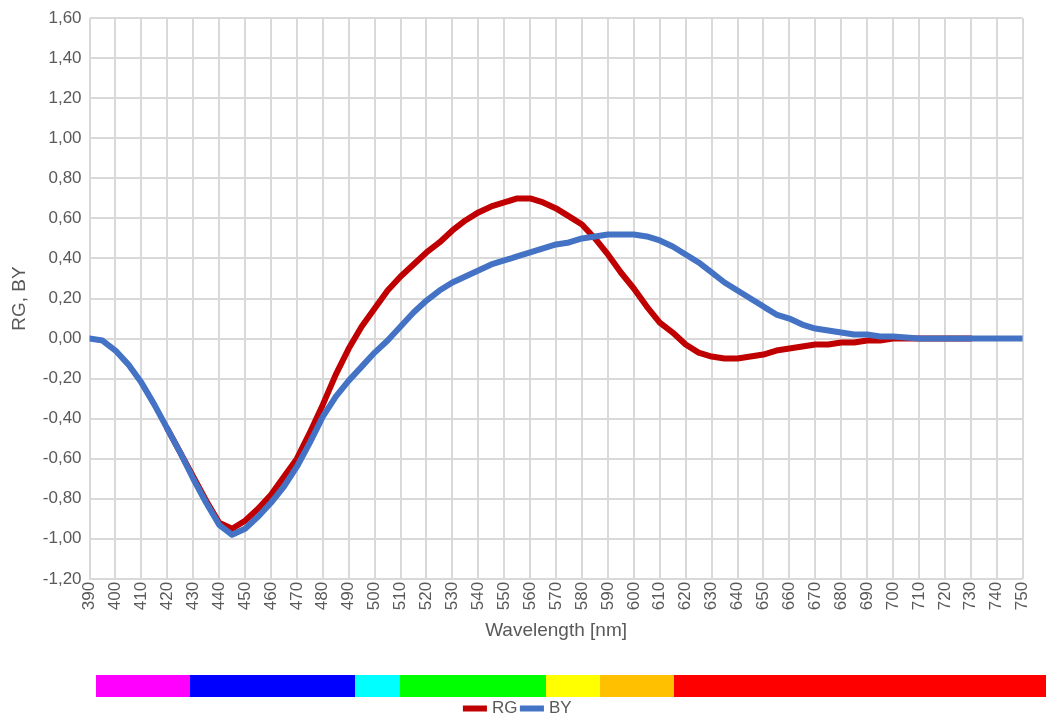 The height and width of the screenshot is (727, 1046). What do you see at coordinates (560, 708) in the screenshot?
I see `legend-label: BY` at bounding box center [560, 708].